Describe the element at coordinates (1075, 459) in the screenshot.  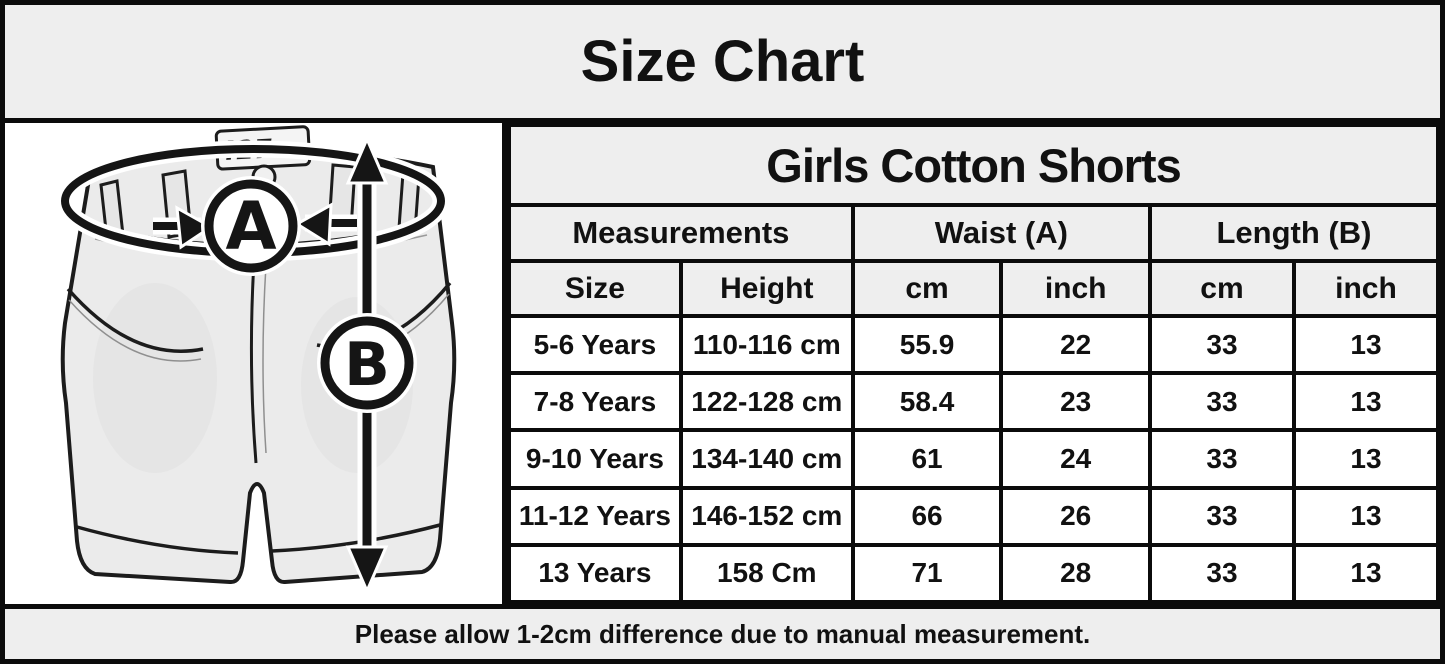
I see `cell-waist-inch: 24` at that location.